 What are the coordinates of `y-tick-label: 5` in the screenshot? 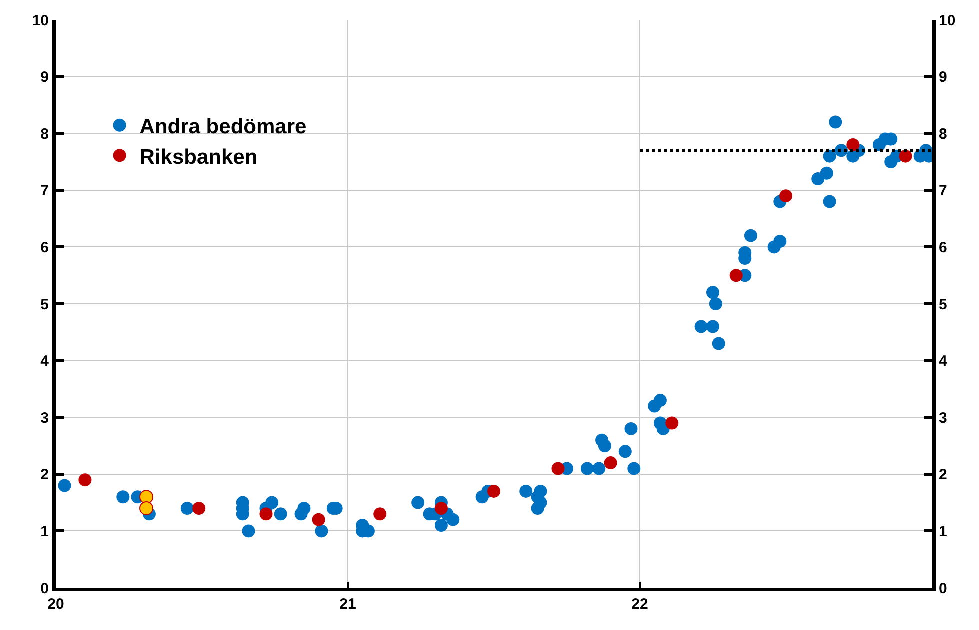 It's located at (44, 305).